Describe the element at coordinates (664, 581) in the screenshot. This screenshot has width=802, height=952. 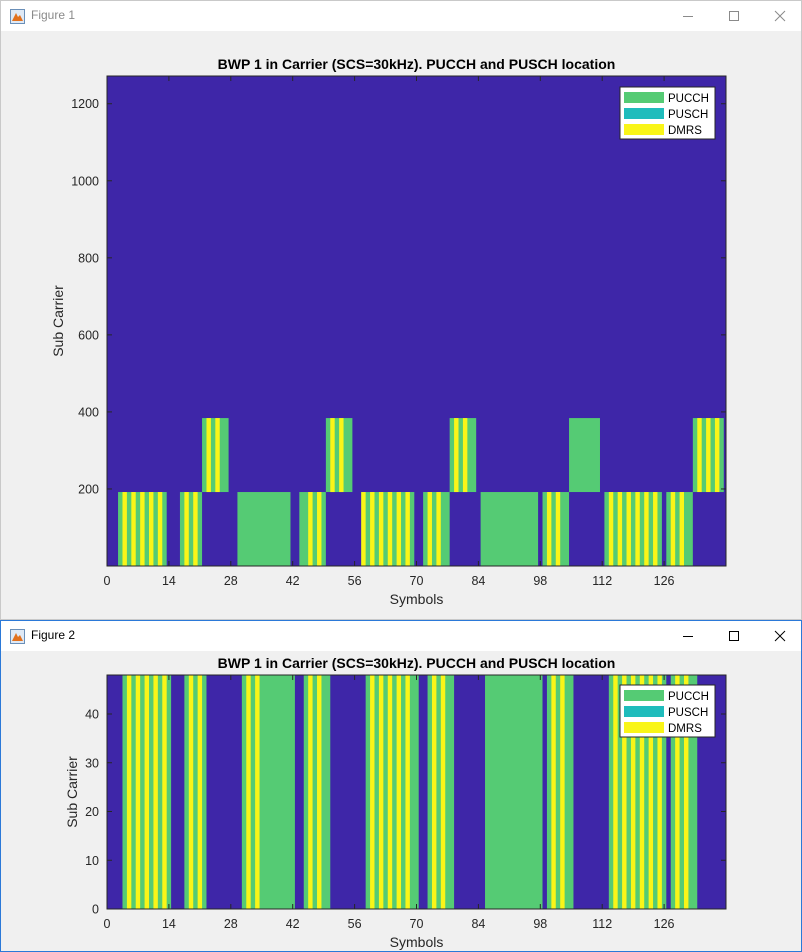
I see `x-tick-label: 126` at that location.